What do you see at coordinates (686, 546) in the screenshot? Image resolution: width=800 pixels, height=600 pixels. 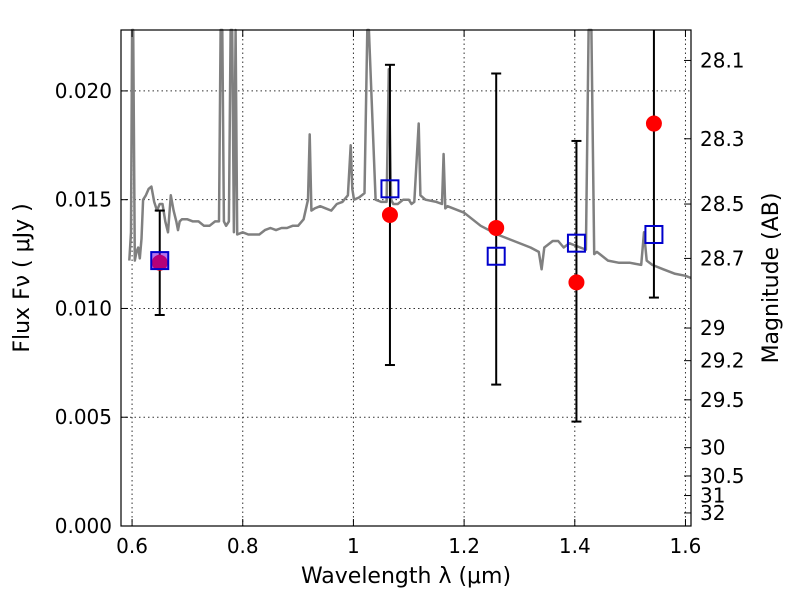 I see `x-tick-label: 1.6` at bounding box center [686, 546].